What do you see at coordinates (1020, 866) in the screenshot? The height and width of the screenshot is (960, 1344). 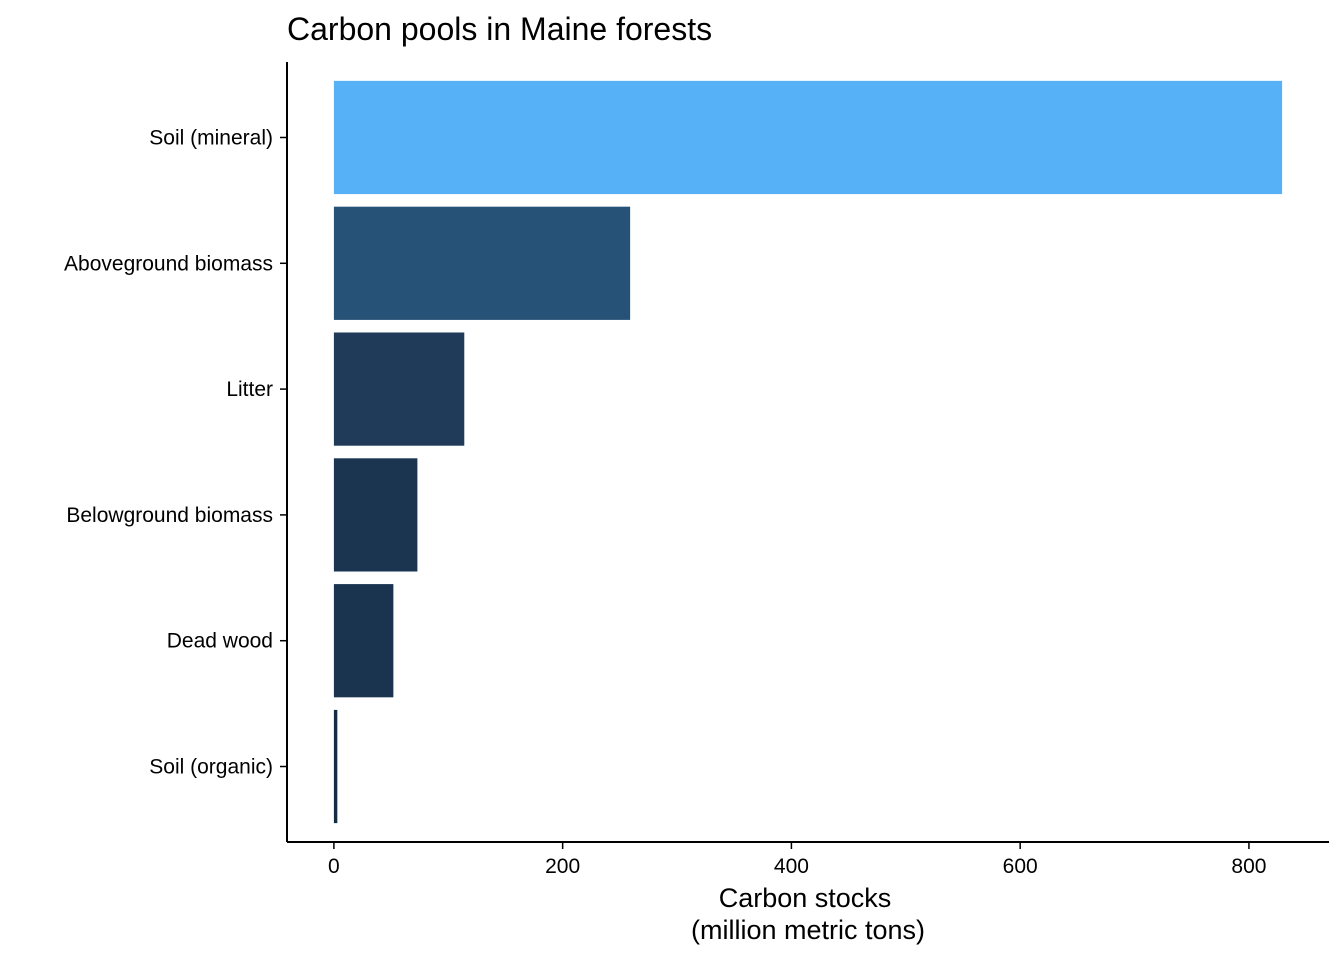 I see `x-tick-label-600: 600` at bounding box center [1020, 866].